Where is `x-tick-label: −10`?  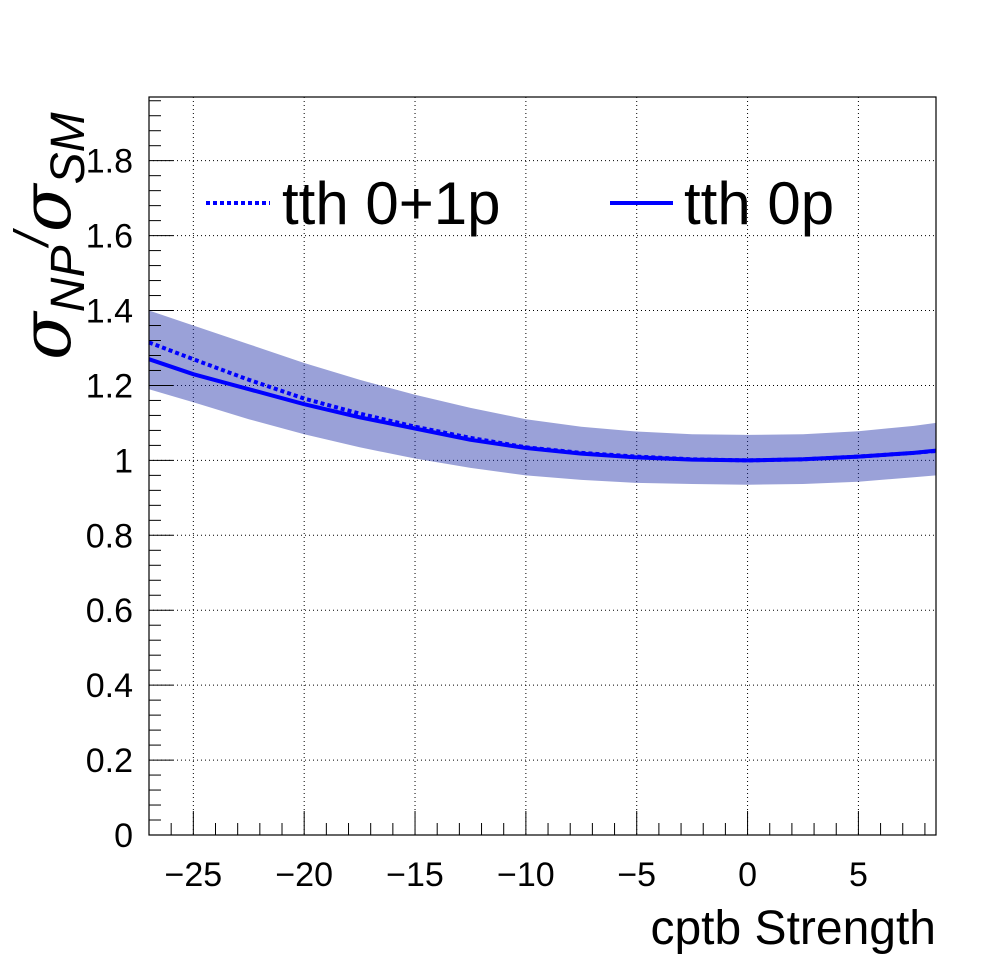
x-tick-label: −10 is located at coordinates (526, 875).